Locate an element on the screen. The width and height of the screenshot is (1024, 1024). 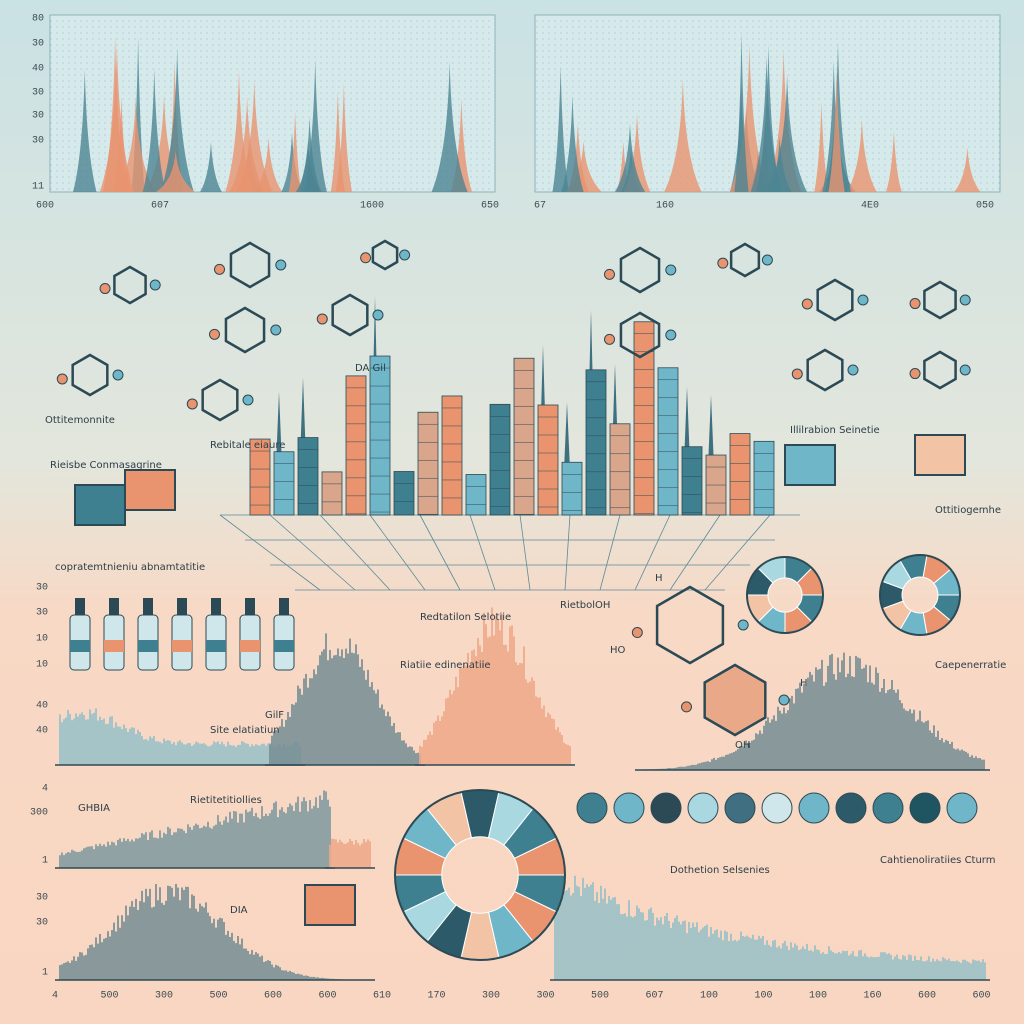
vial-cap is located at coordinates (250, 606).